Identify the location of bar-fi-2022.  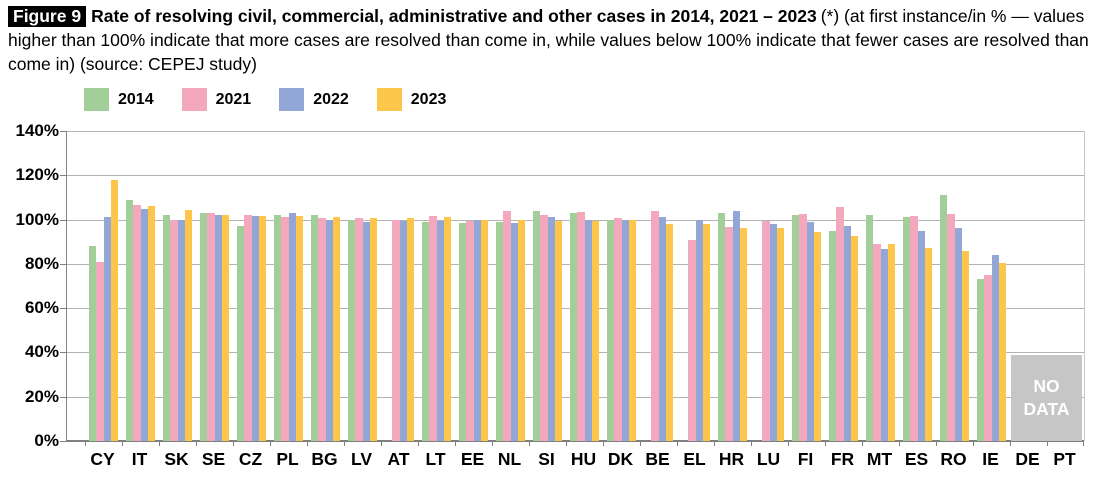
(810, 331).